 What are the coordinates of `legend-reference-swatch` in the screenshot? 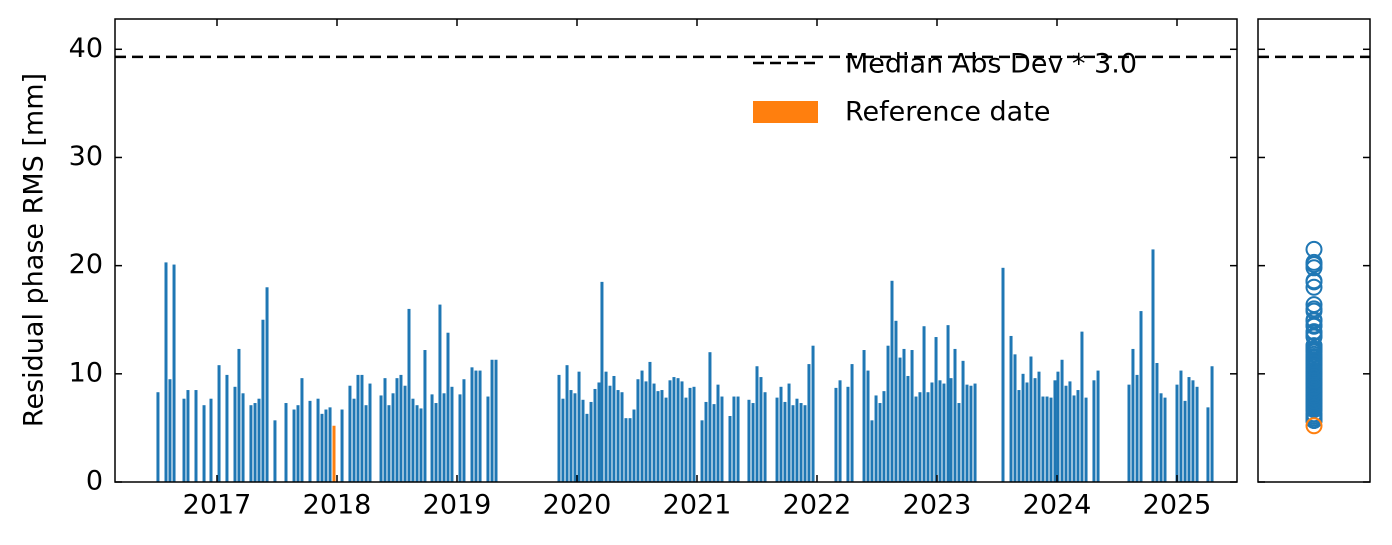 It's located at (785, 112).